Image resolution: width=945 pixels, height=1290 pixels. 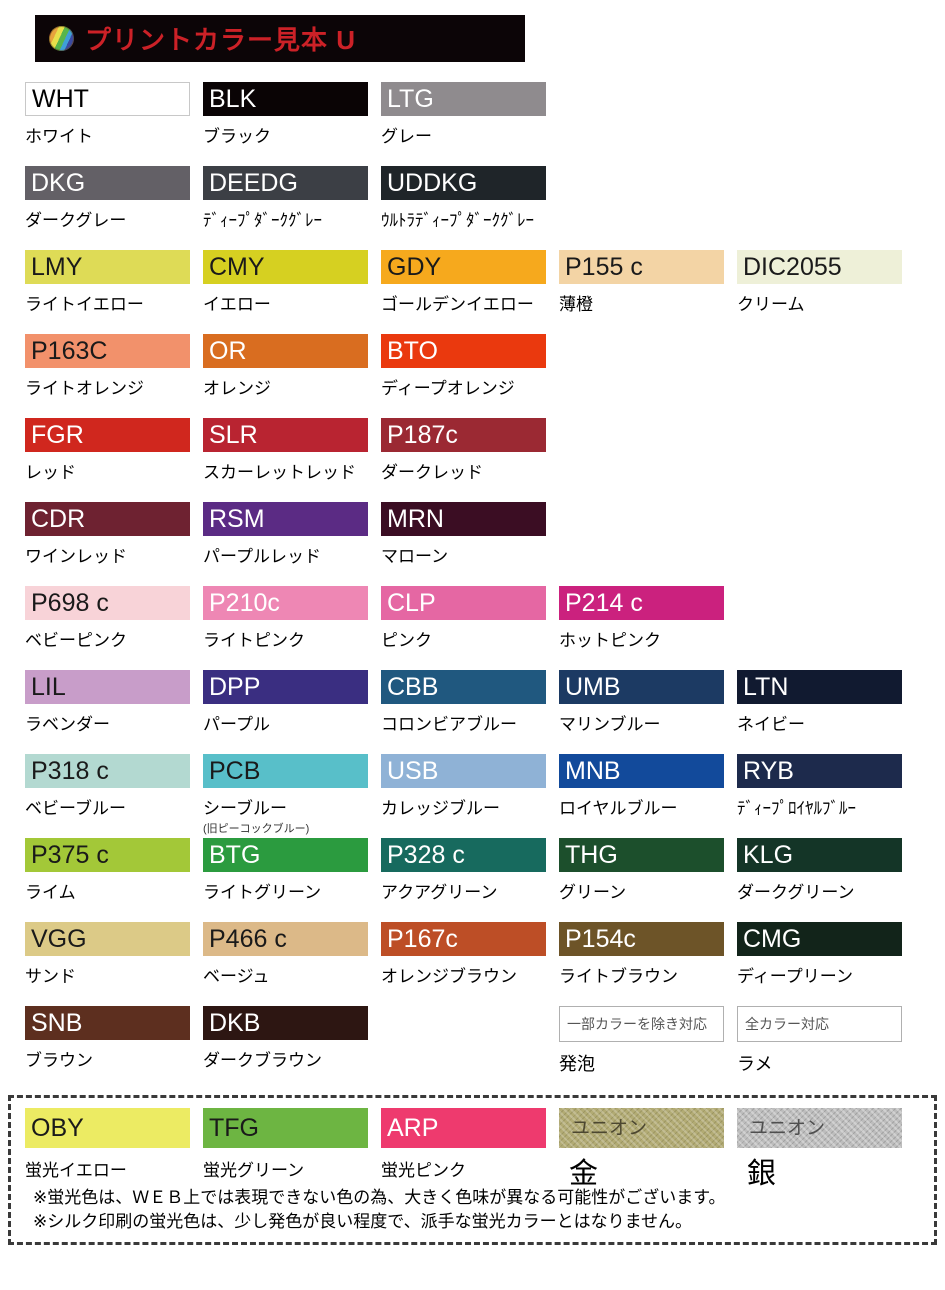 What do you see at coordinates (107, 435) in the screenshot?
I see `color-swatch: FGR` at bounding box center [107, 435].